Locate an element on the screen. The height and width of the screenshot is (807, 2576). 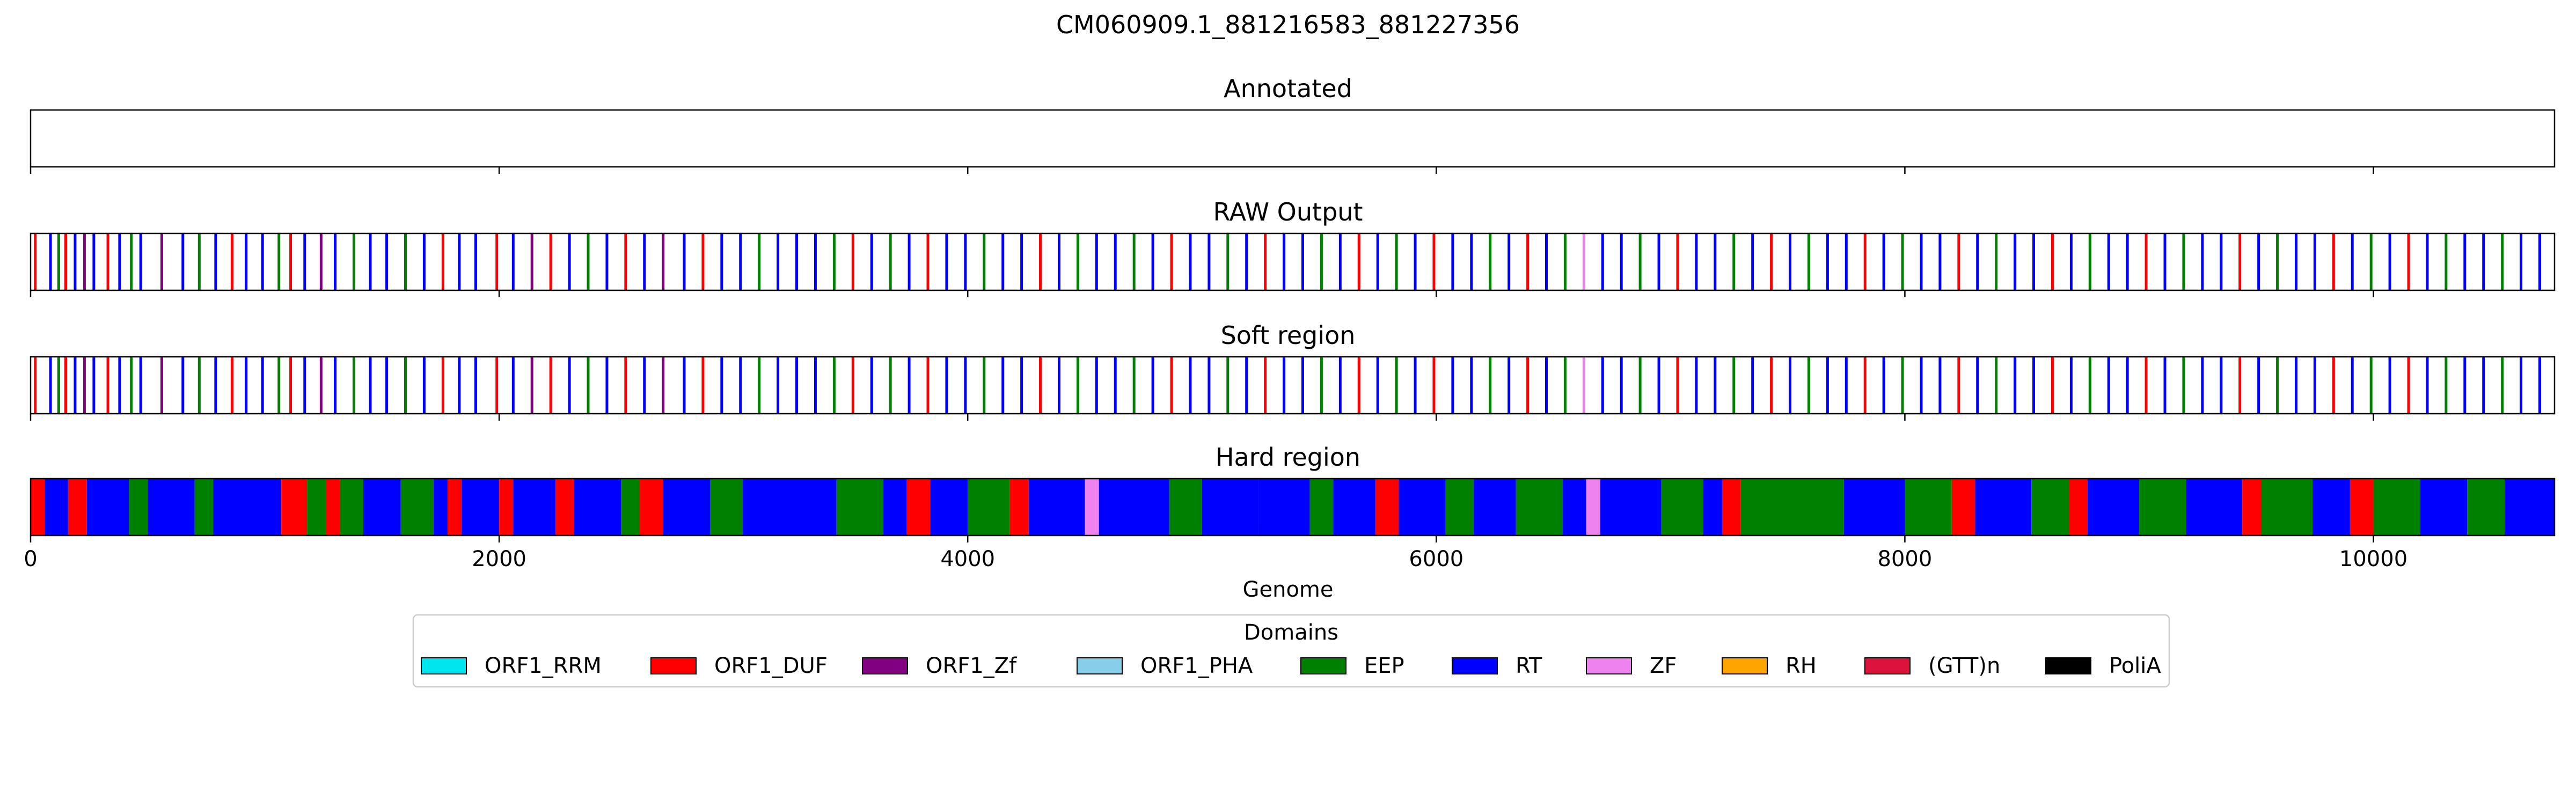
x-tick-label: 2000 is located at coordinates (499, 559).